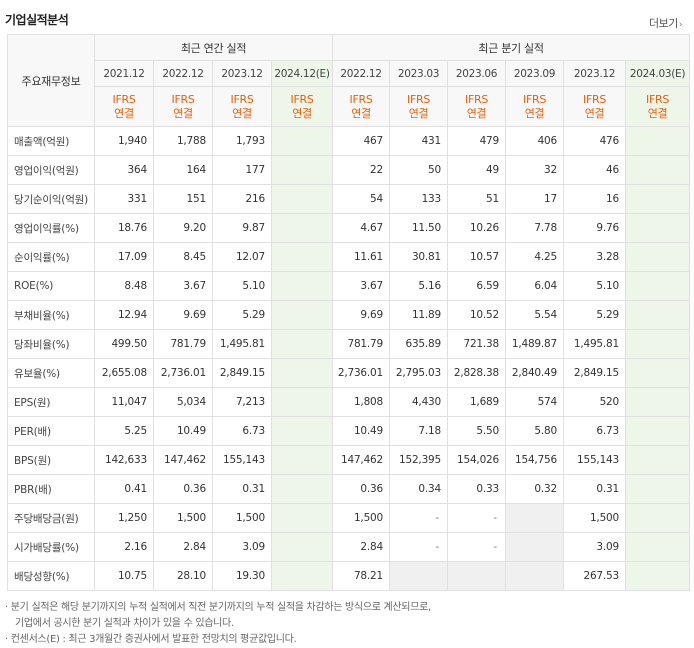  Describe the element at coordinates (183, 518) in the screenshot. I see `table-cell: 1,500` at that location.